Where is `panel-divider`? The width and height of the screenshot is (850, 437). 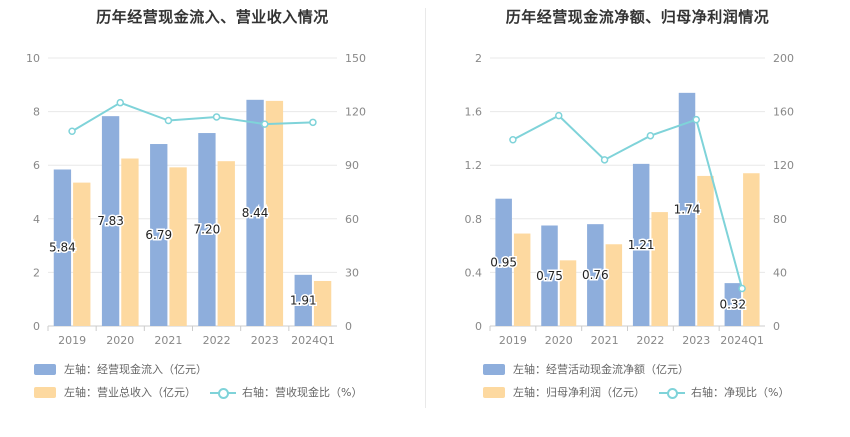 panel-divider is located at coordinates (425, 208).